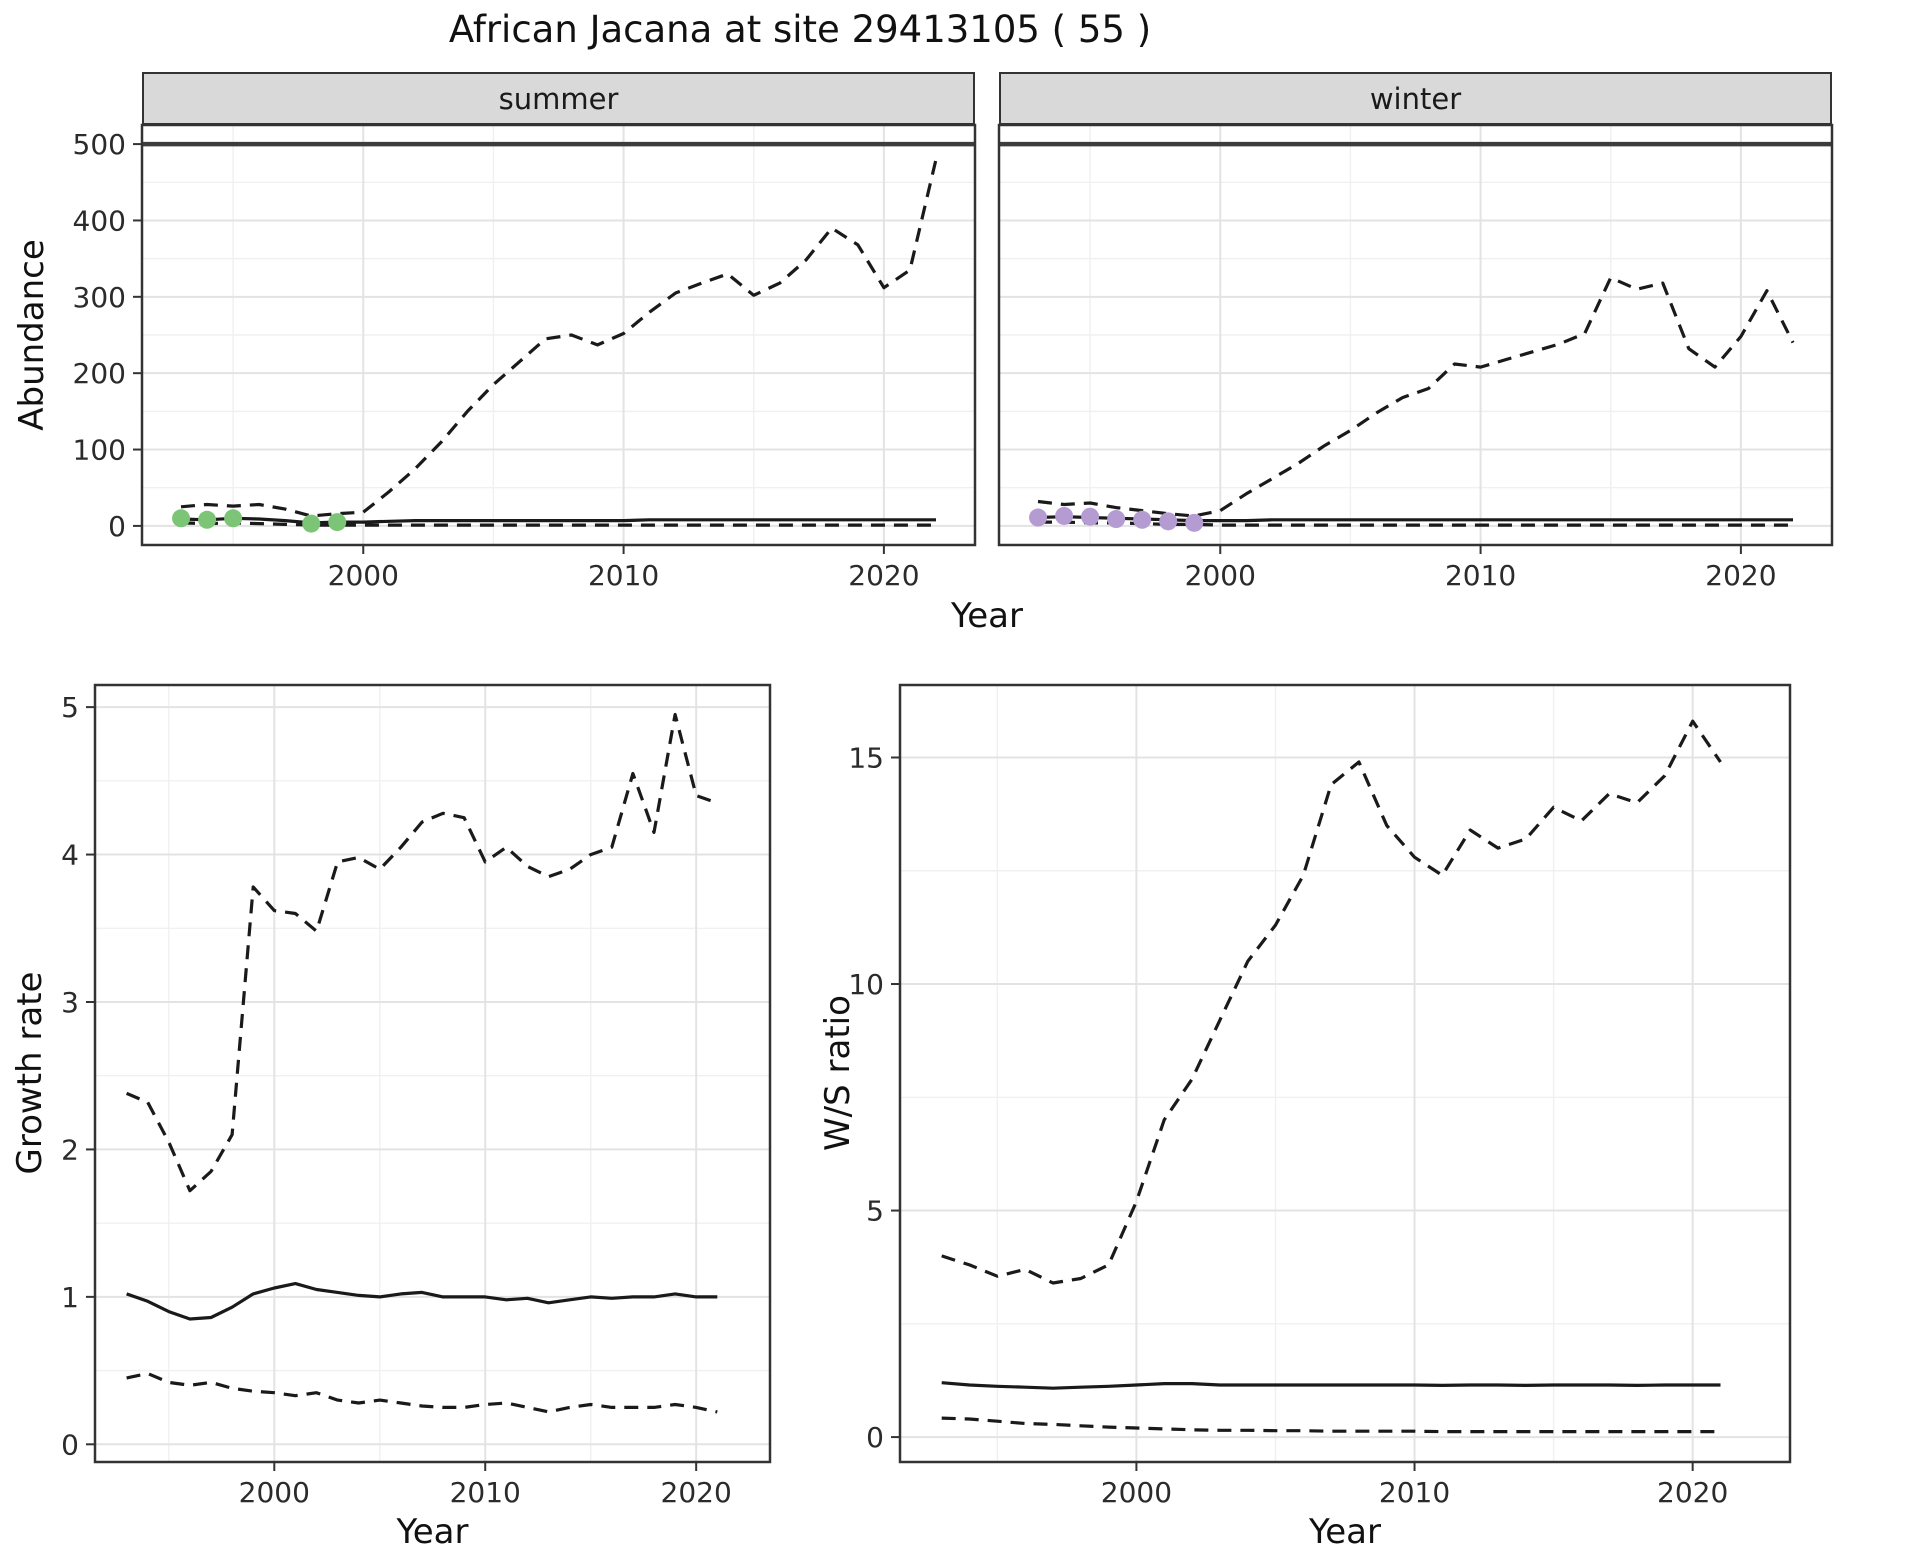 Image resolution: width=1920 pixels, height=1560 pixels. Describe the element at coordinates (1331, 1002) in the screenshot. I see `ws-ratio-panel-upper-ci-line` at that location.